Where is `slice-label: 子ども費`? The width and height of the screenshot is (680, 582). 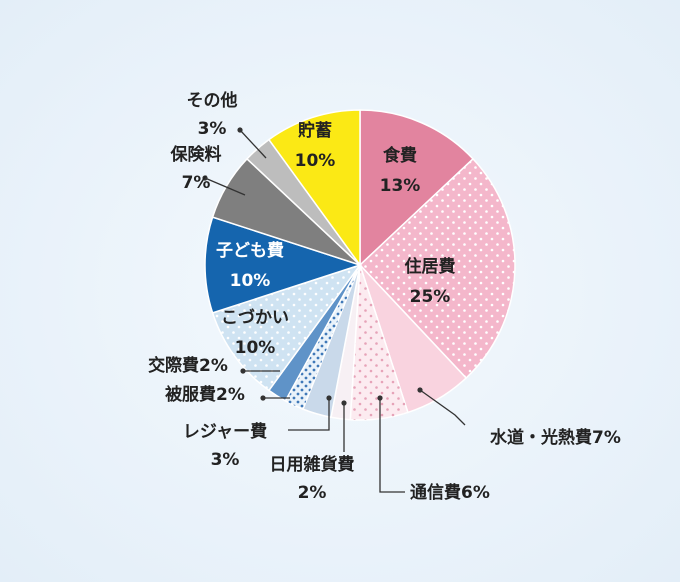
slice-label: 子ども費 is located at coordinates (250, 250).